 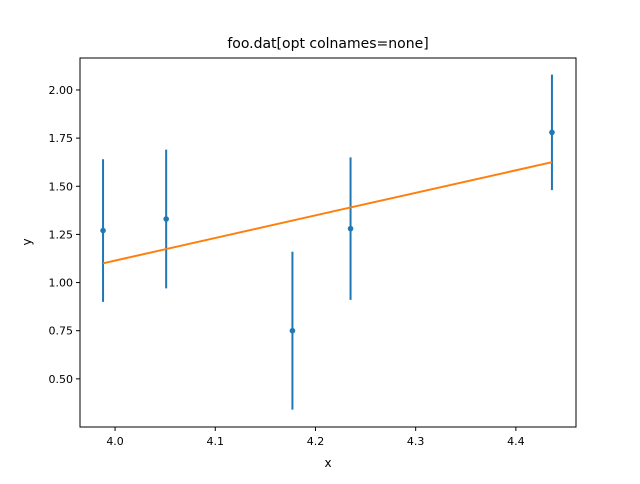 I want to click on y-axis-label: y, so click(x=27, y=241).